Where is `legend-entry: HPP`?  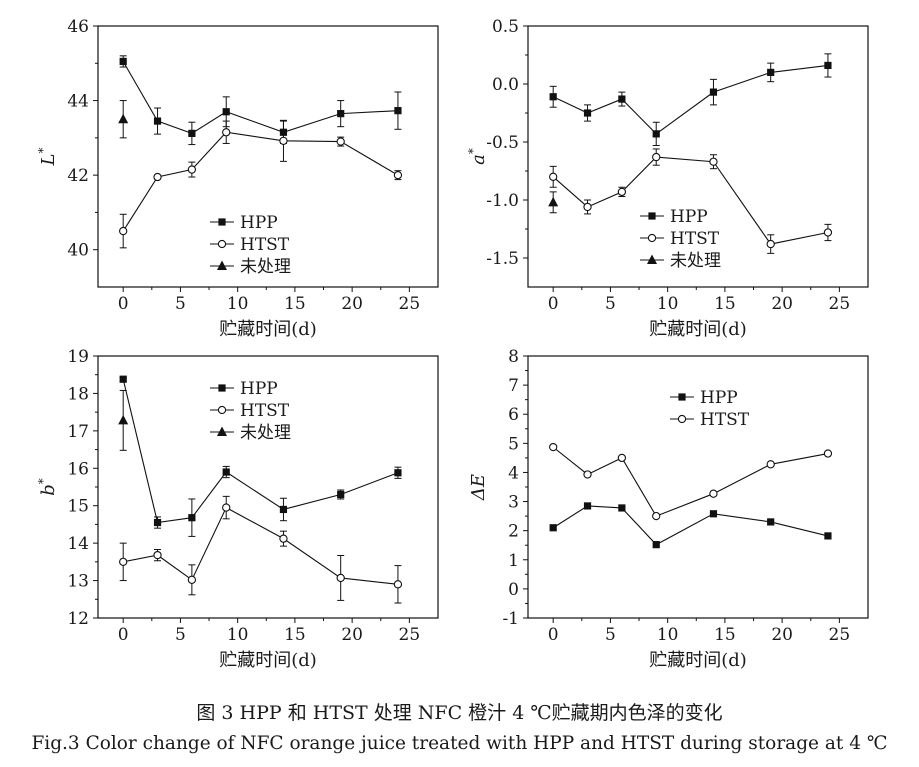
legend-entry: HPP is located at coordinates (689, 217).